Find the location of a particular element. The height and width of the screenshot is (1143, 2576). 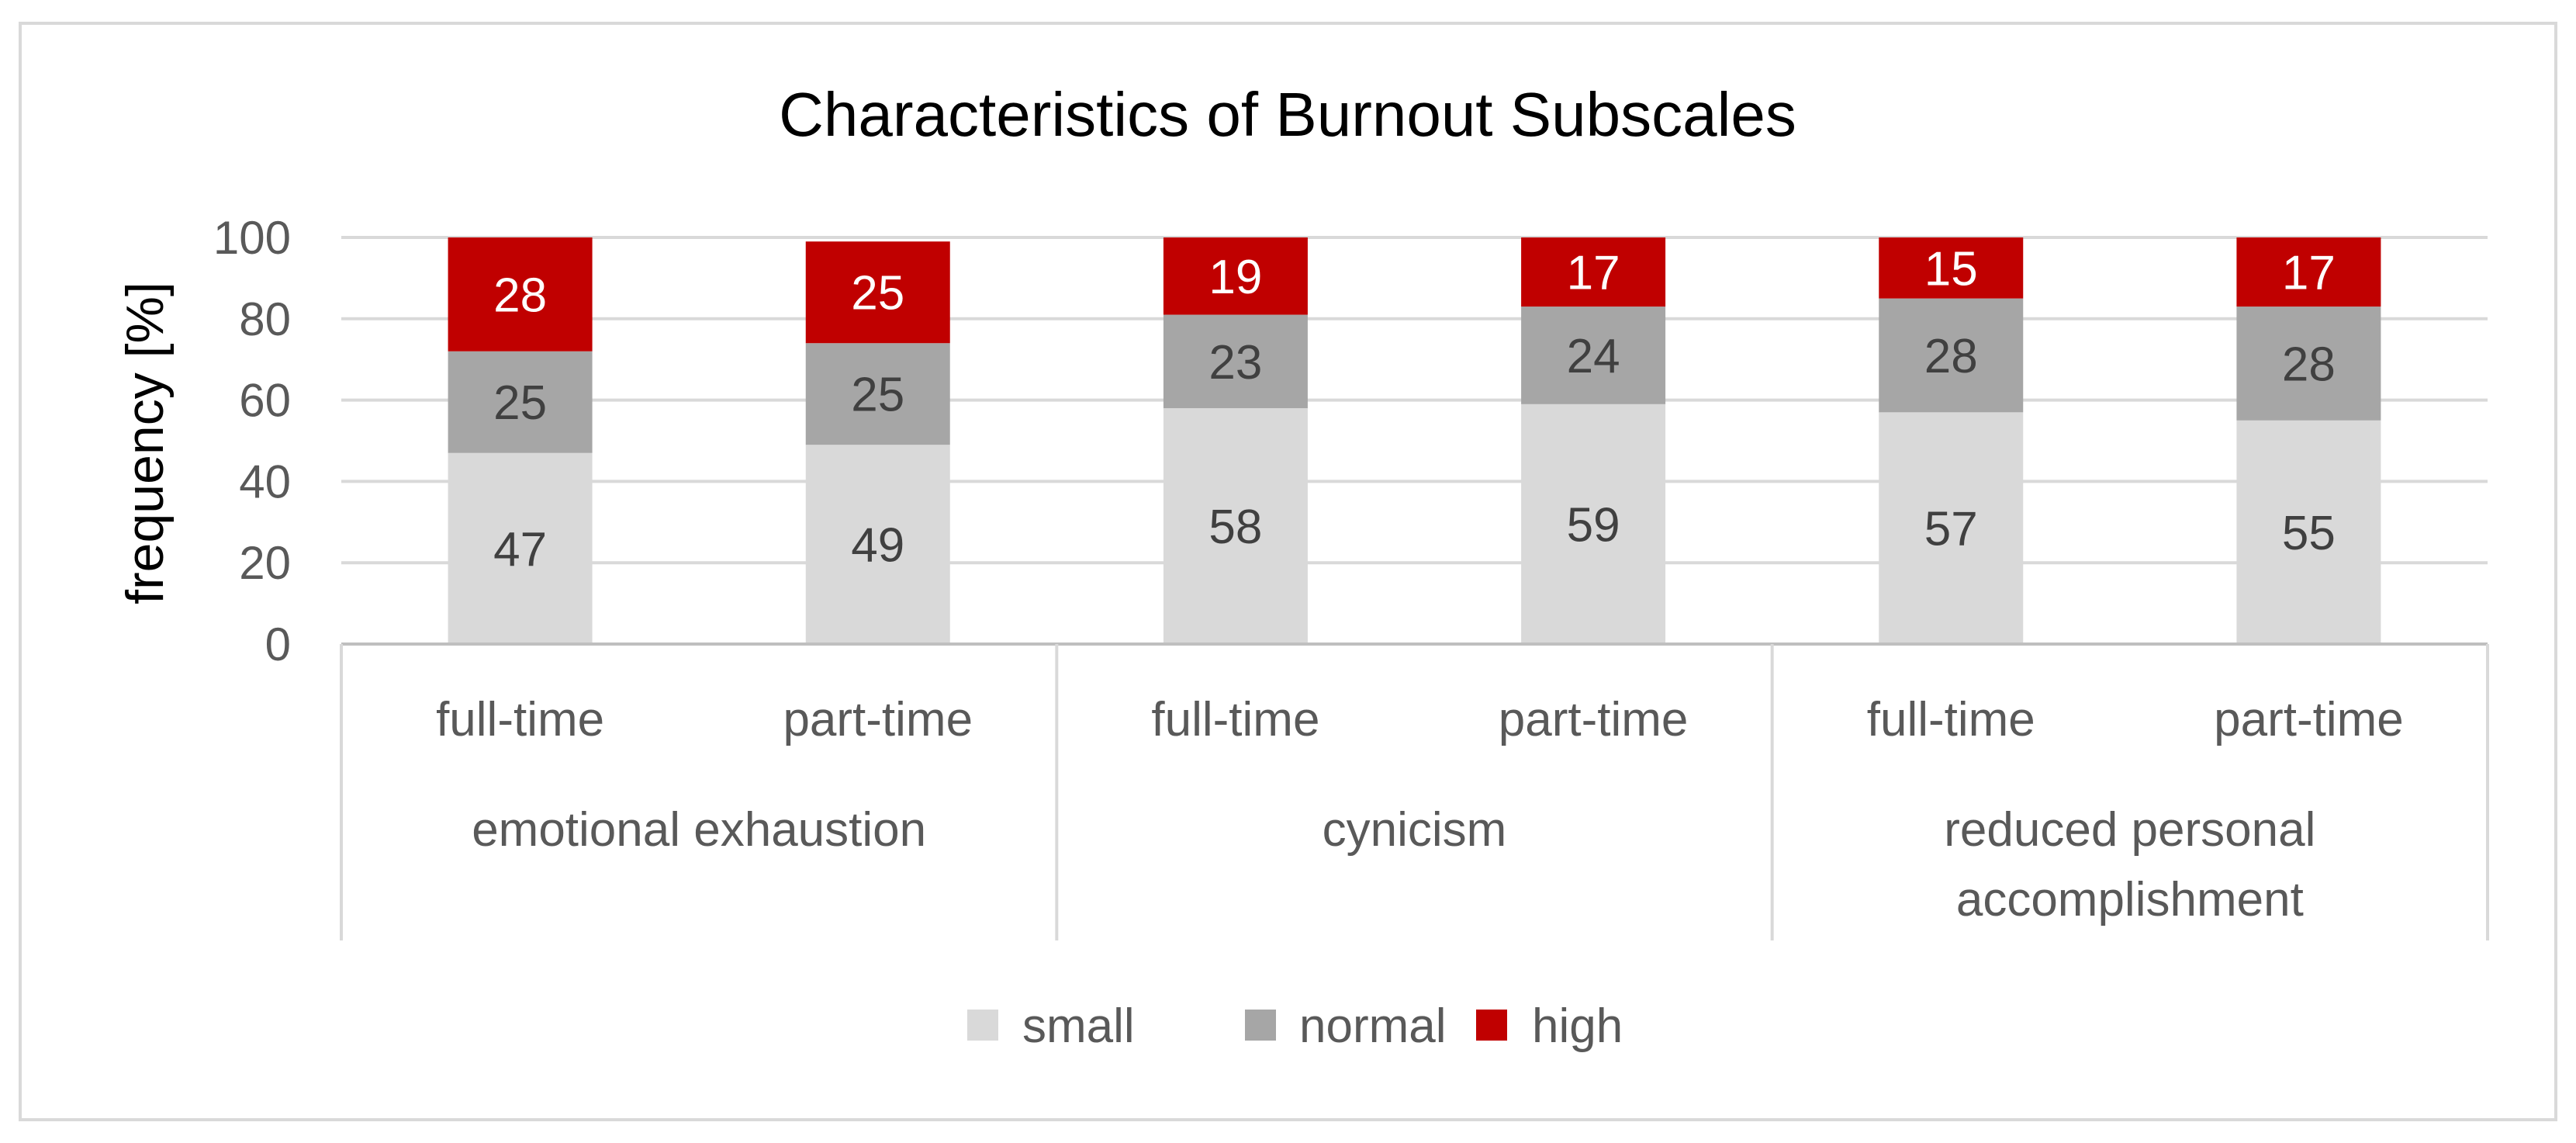

y-tick-label: 60 is located at coordinates (265, 401).